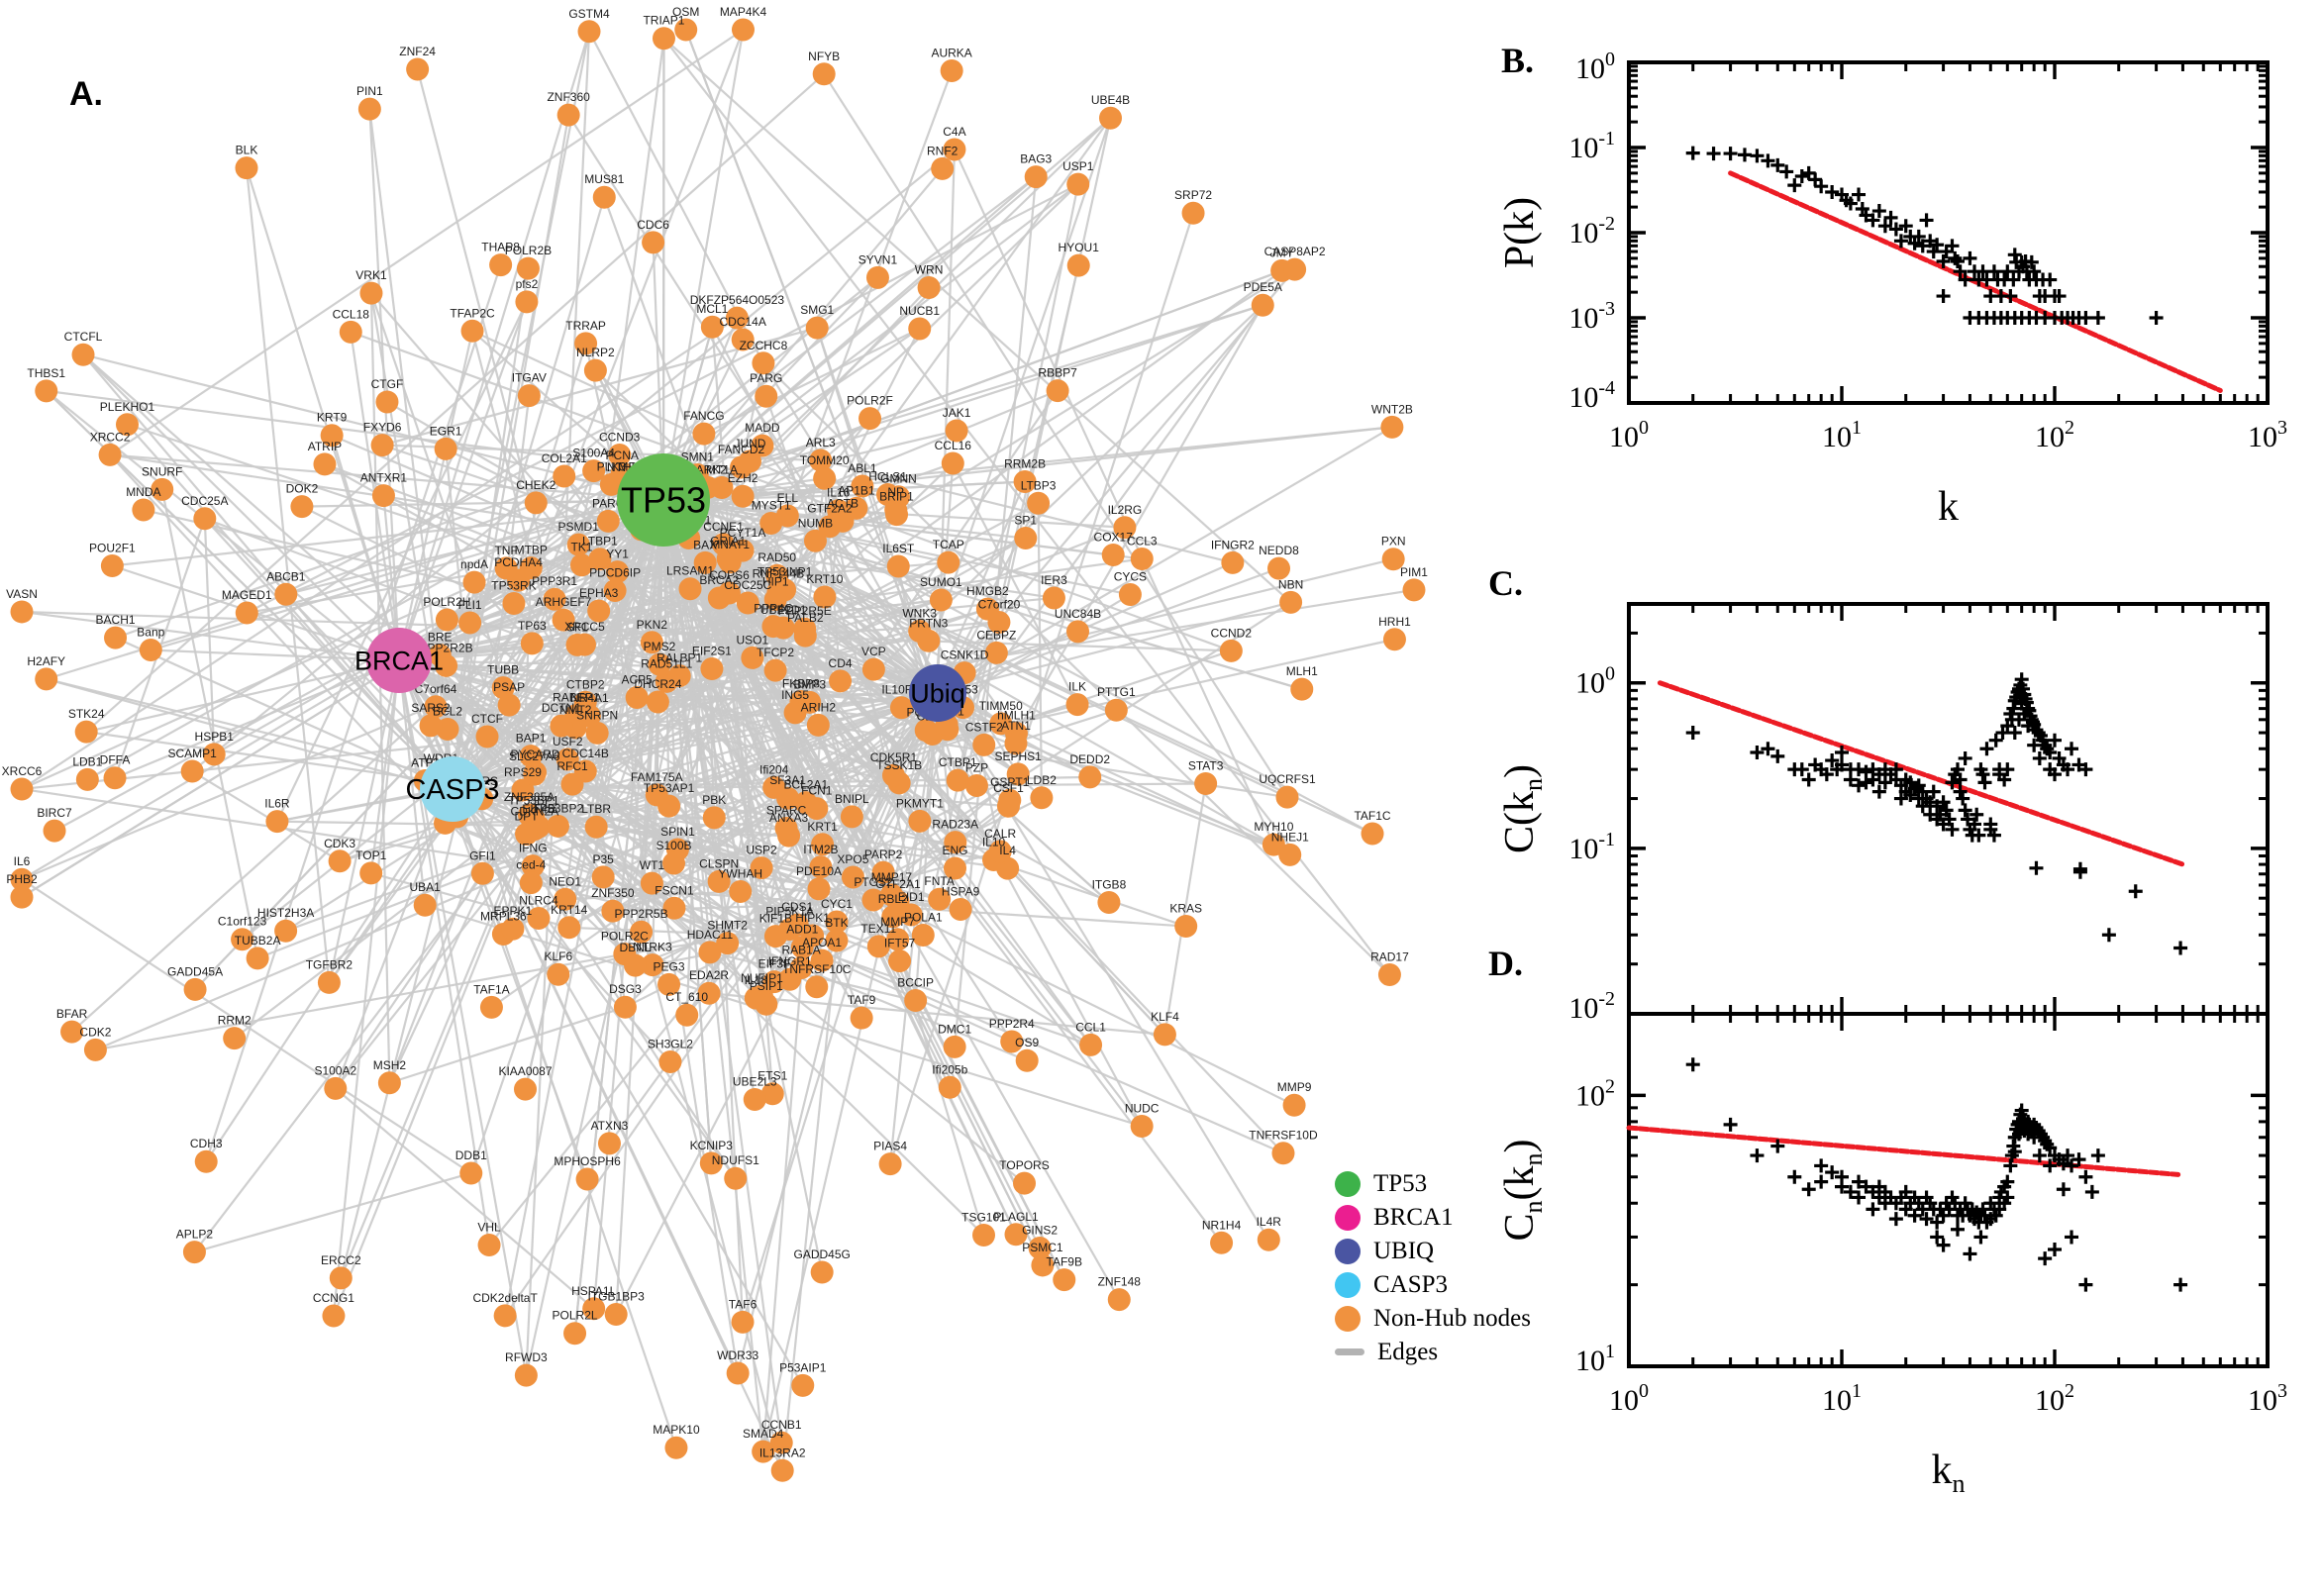 The width and height of the screenshot is (2323, 1596). I want to click on network-node-label: ITM2B, so click(821, 849).